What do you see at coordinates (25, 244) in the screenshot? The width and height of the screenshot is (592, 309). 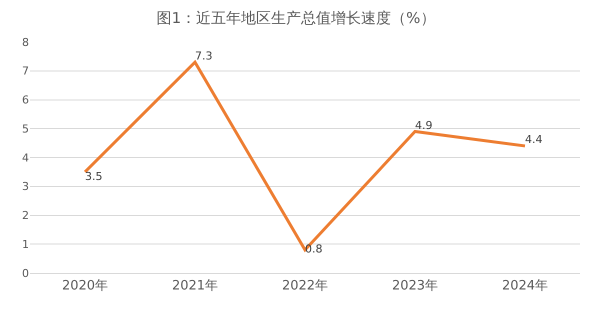 I see `y-tick-label: 1` at bounding box center [25, 244].